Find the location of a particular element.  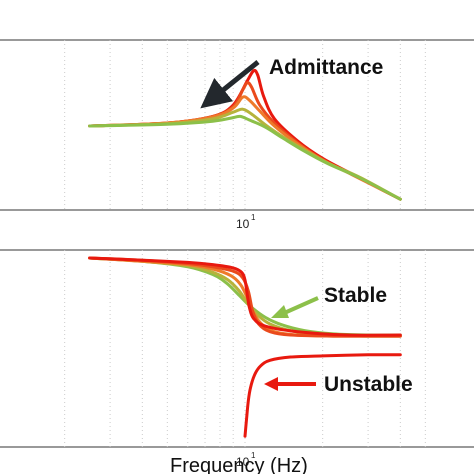

stable-annotation: Stable is located at coordinates (329, 301).